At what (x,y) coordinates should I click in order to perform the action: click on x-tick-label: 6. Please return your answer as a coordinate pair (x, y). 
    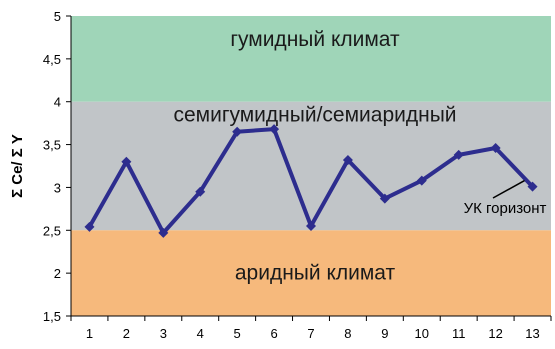
    Looking at the image, I should click on (273, 333).